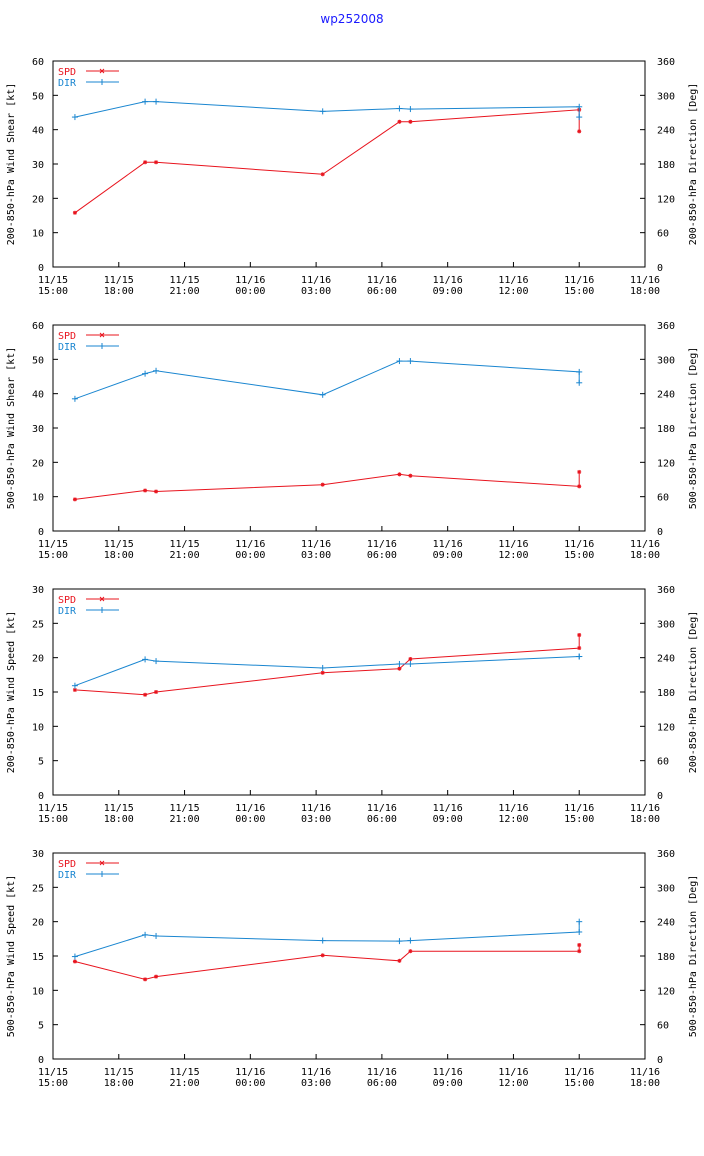  What do you see at coordinates (327, 161) in the screenshot?
I see `series-line-spd` at bounding box center [327, 161].